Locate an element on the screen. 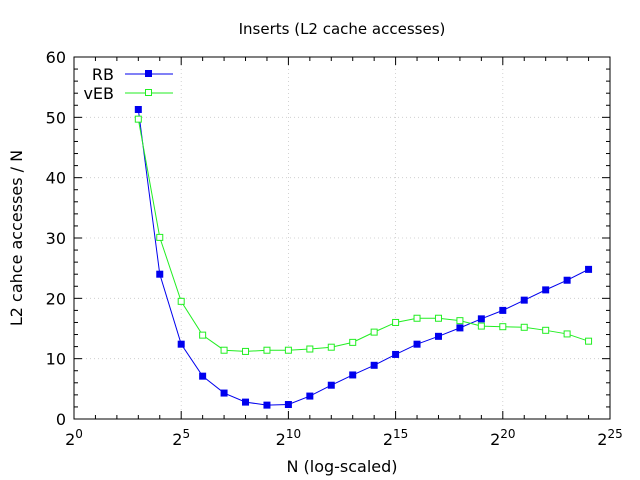  legend-label-rb: RB is located at coordinates (103, 74).